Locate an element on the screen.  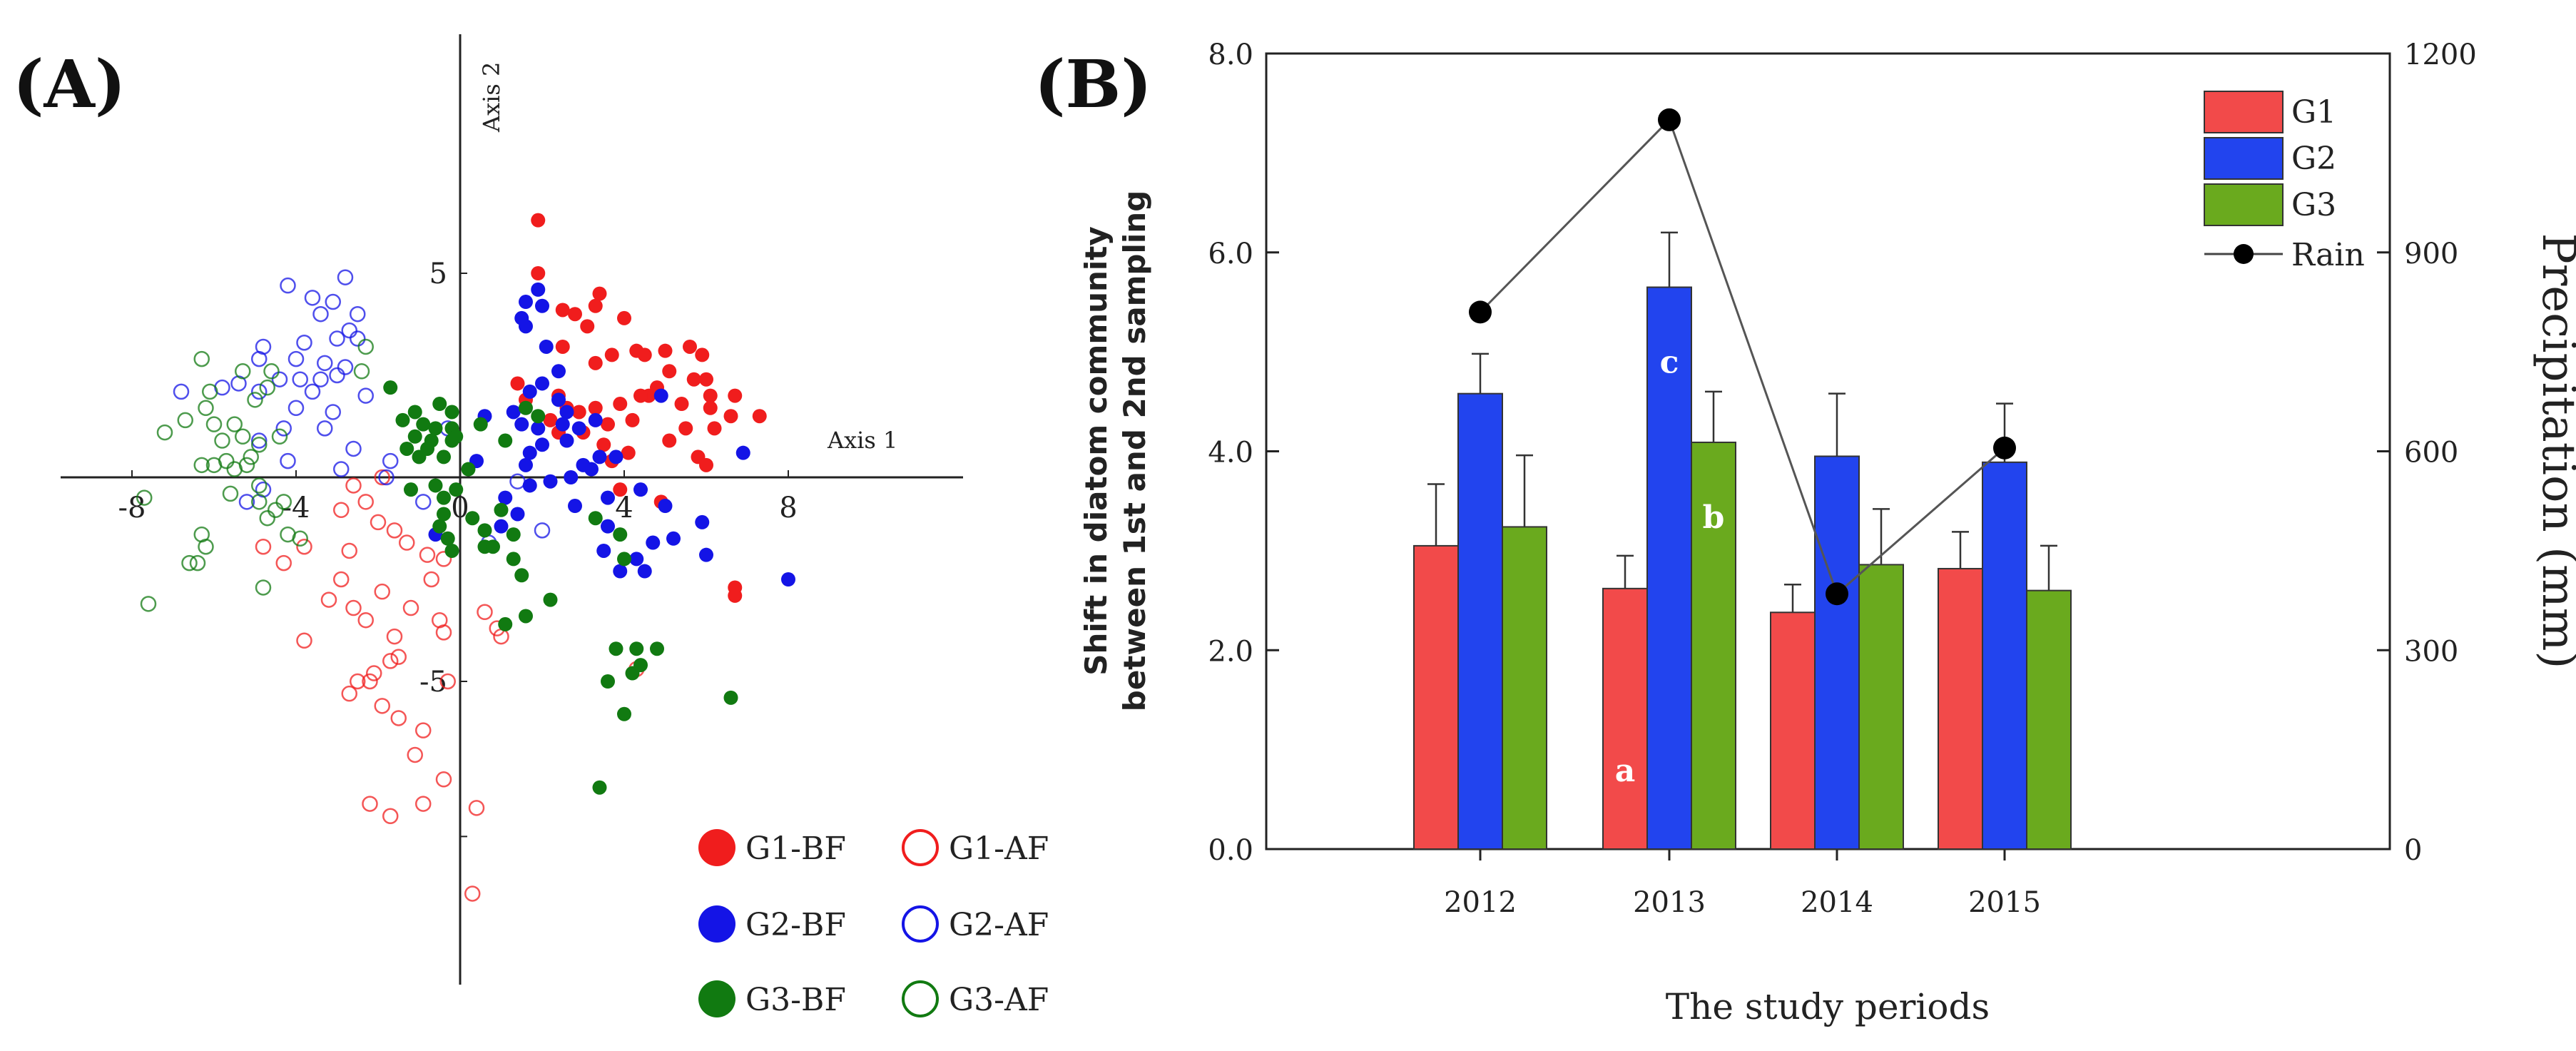
scatter-x-tick-label: 8 is located at coordinates (788, 508).